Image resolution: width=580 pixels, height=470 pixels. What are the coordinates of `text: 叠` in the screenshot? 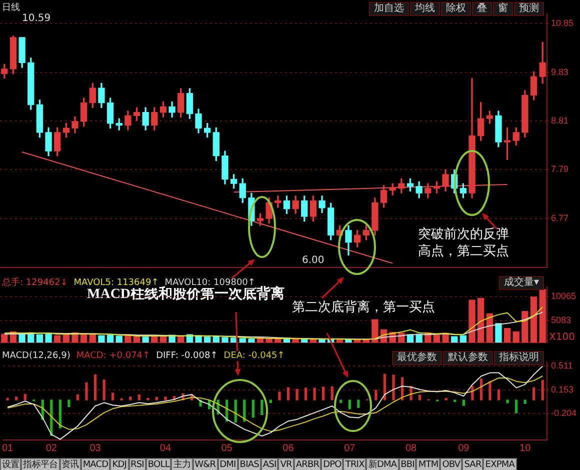 It's located at (482, 9).